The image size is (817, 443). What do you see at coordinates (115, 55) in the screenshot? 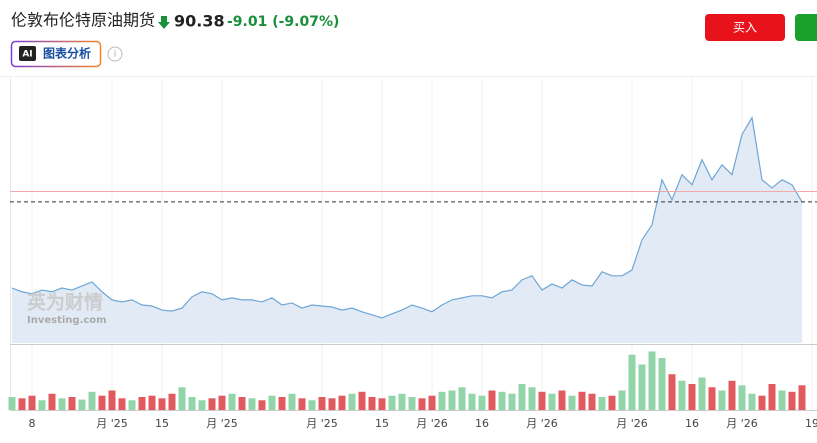
I see `info-i: i` at bounding box center [115, 55].